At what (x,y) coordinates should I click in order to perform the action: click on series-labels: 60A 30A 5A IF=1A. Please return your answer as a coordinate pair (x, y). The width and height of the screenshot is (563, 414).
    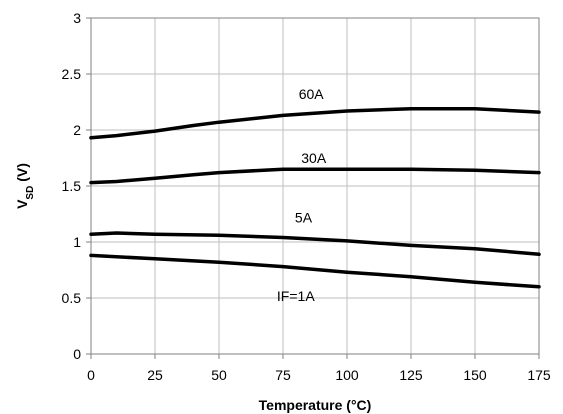
    Looking at the image, I should click on (302, 195).